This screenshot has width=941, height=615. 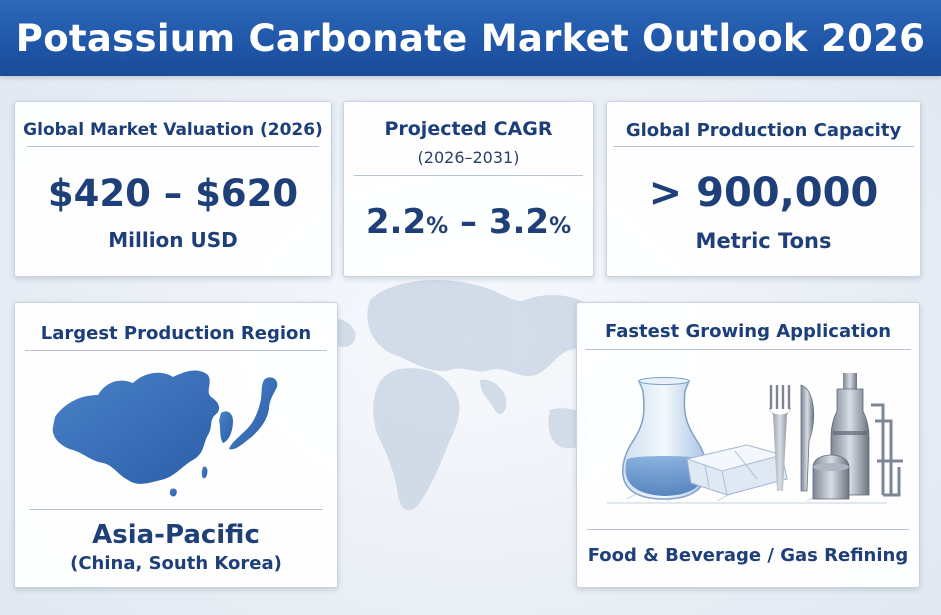 I want to click on region-name: Asia-Pacific, so click(x=176, y=535).